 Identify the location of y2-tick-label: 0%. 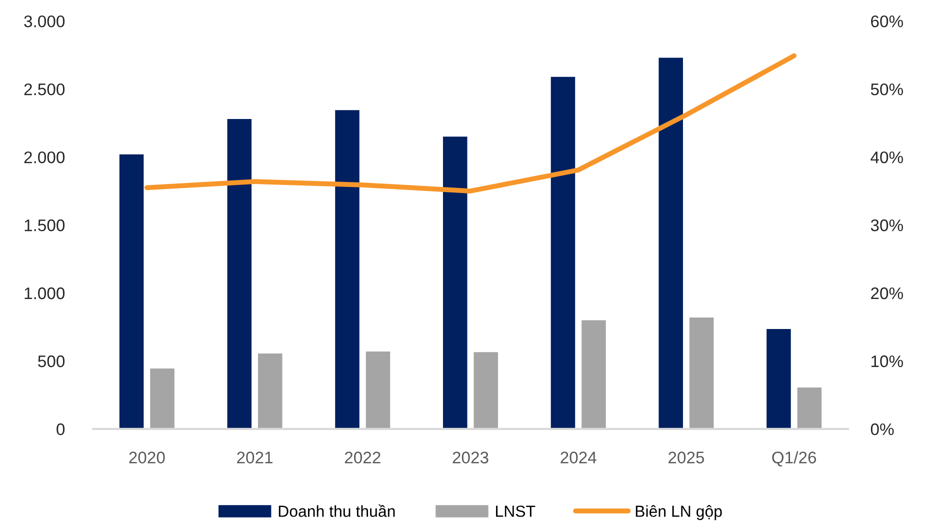
(882, 429).